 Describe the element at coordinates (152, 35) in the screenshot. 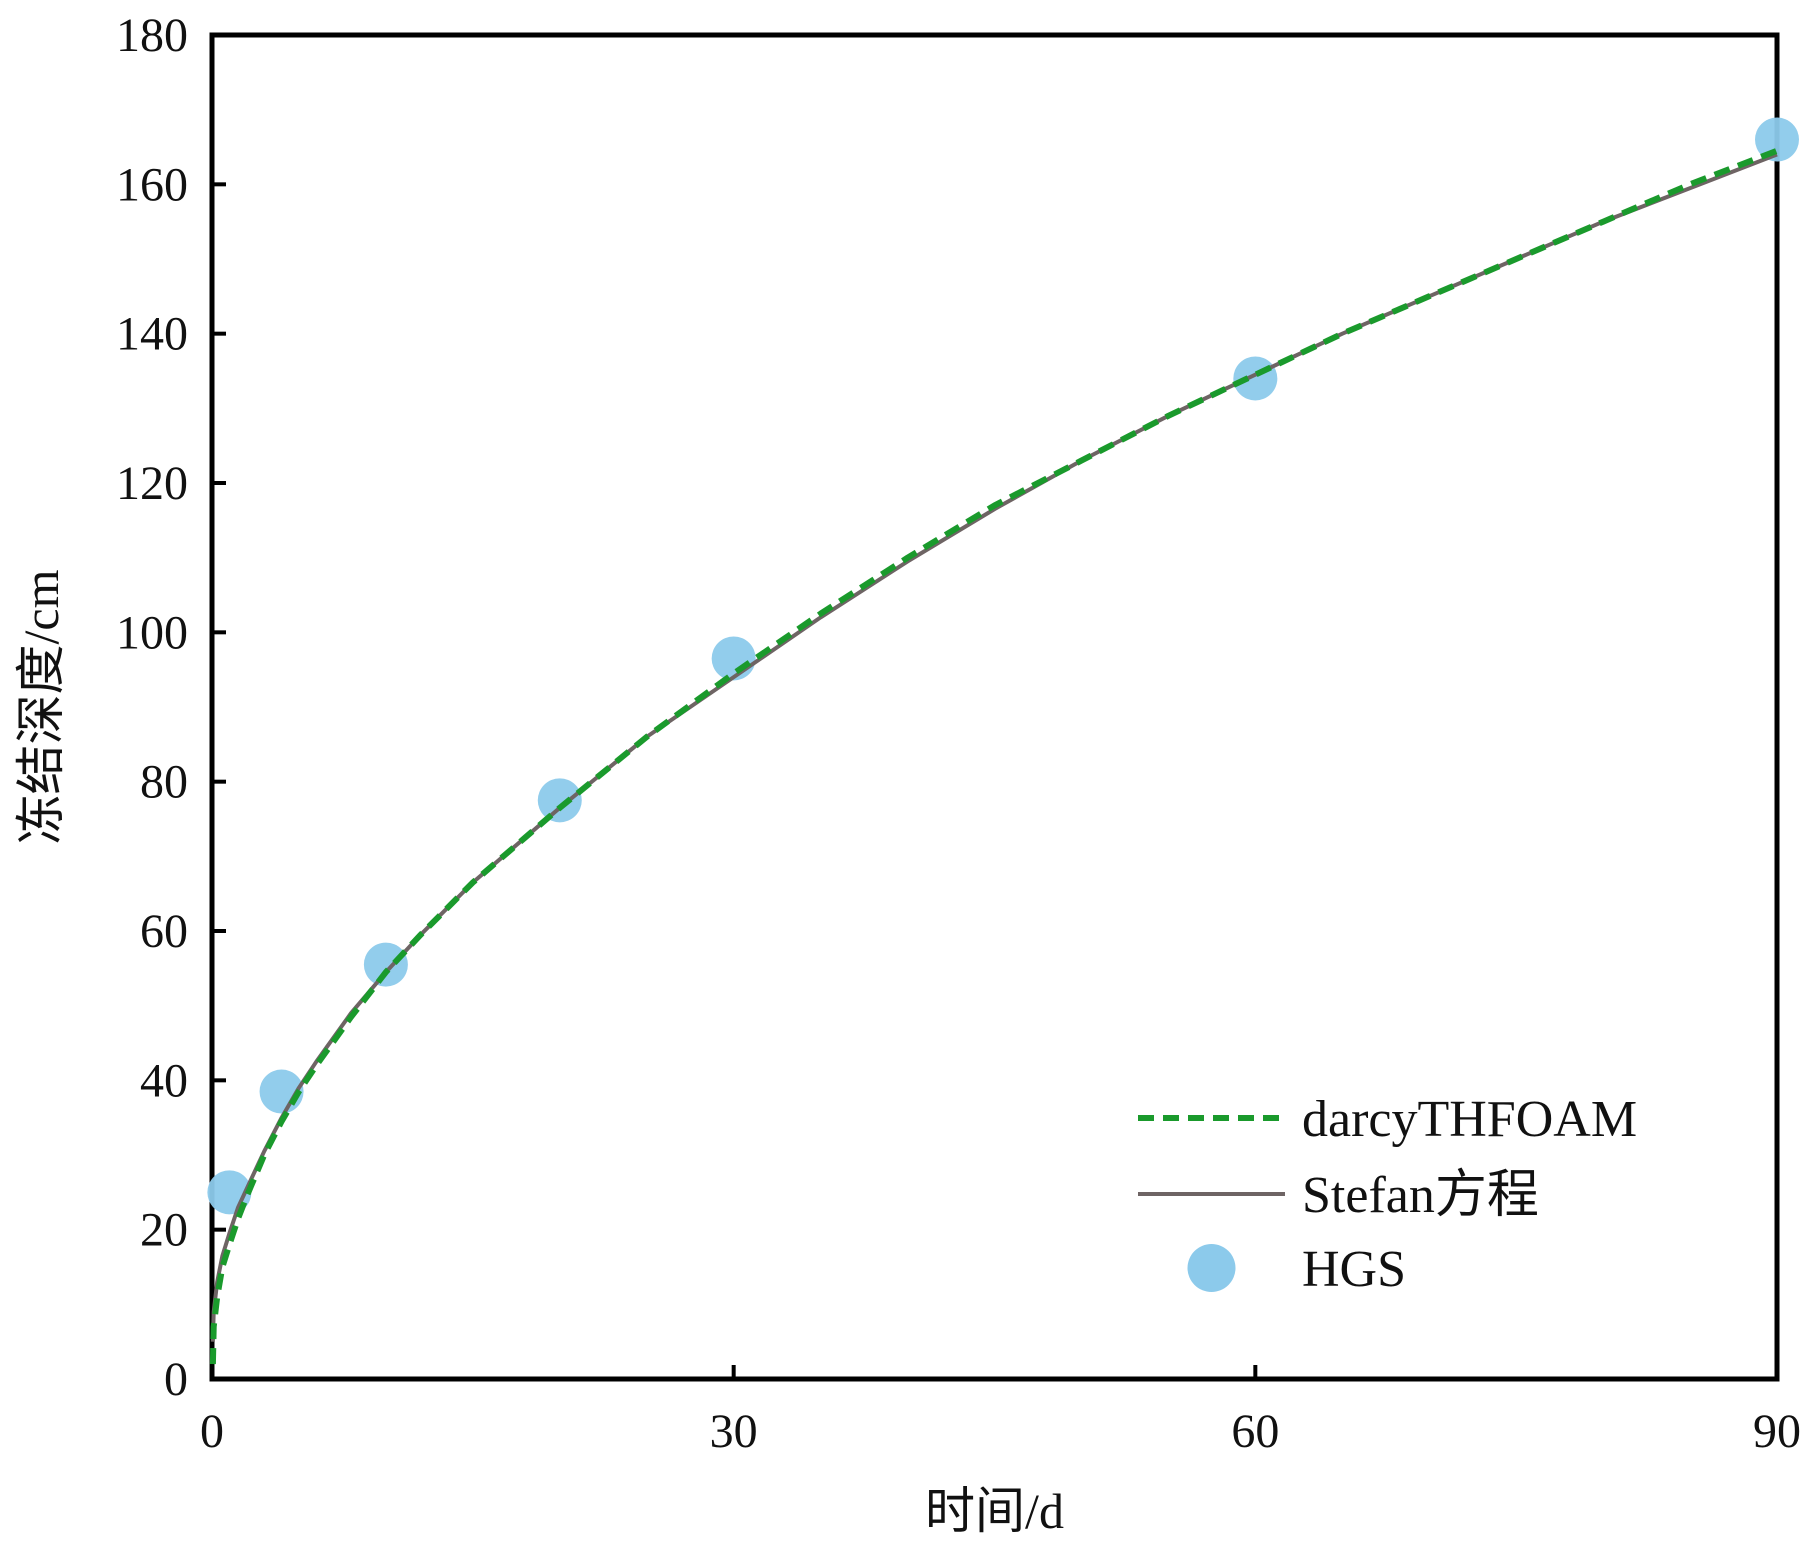

I see `y-tick-label: 180` at that location.